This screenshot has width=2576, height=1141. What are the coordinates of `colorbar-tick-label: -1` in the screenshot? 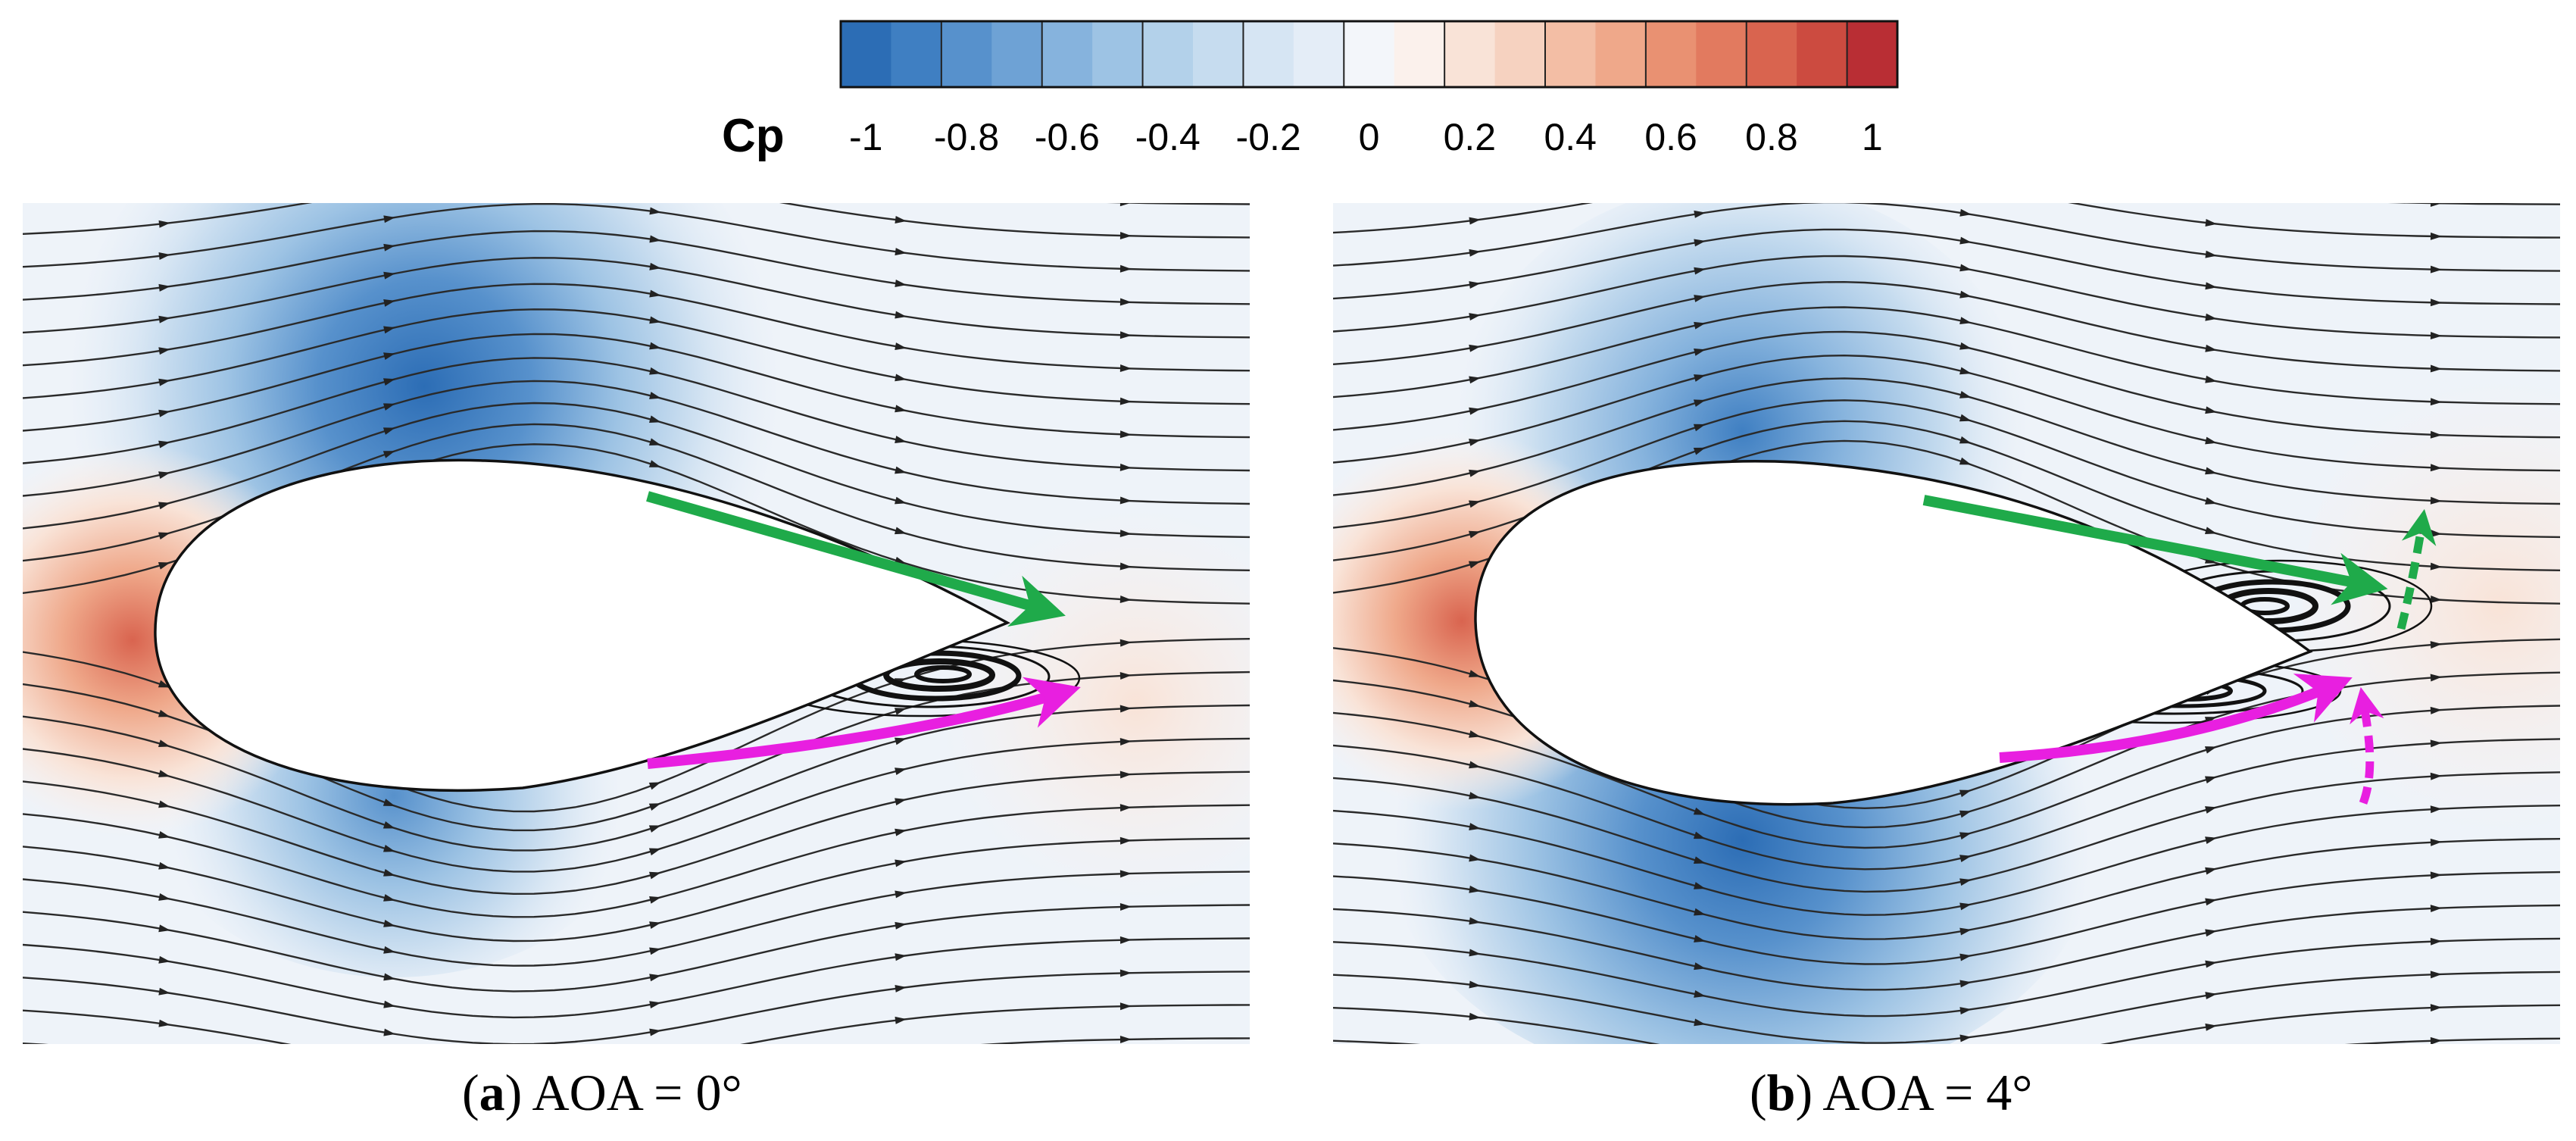 It's located at (866, 137).